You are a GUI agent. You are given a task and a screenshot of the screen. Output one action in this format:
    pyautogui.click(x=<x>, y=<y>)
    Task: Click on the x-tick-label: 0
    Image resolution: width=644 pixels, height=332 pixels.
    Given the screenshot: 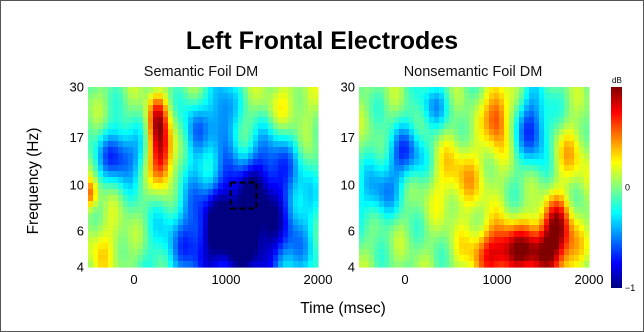 What is the action you would take?
    pyautogui.click(x=133, y=279)
    